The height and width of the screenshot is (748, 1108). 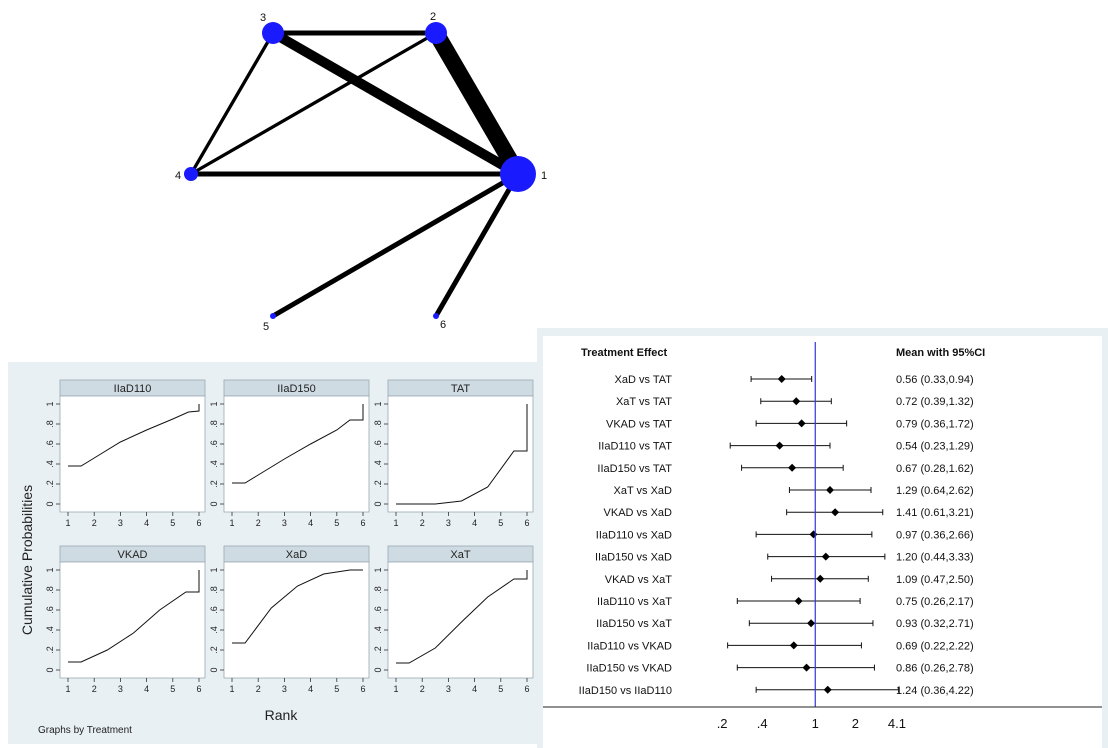 I want to click on estimate-text: 0.54 (0.23,1.29), so click(x=935, y=447).